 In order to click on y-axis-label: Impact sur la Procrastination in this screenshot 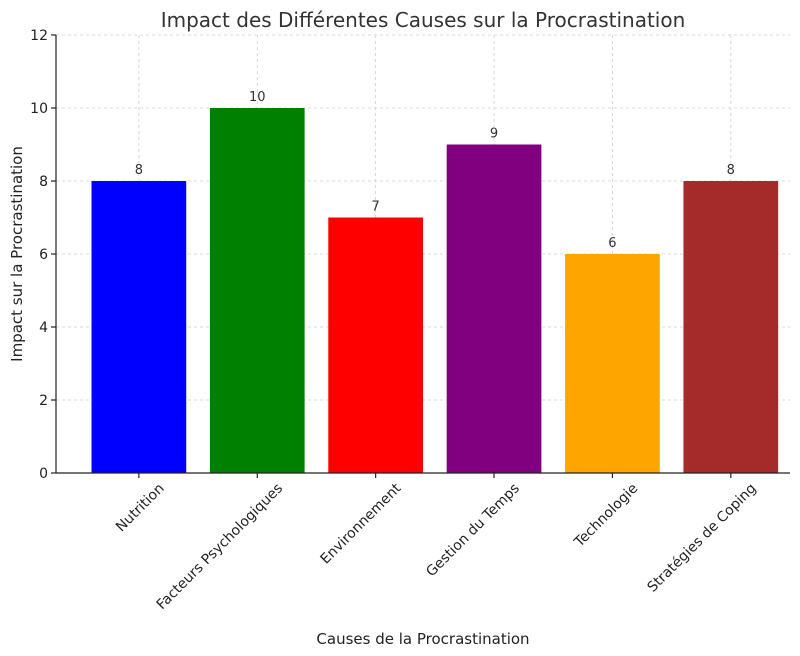, I will do `click(17, 254)`.